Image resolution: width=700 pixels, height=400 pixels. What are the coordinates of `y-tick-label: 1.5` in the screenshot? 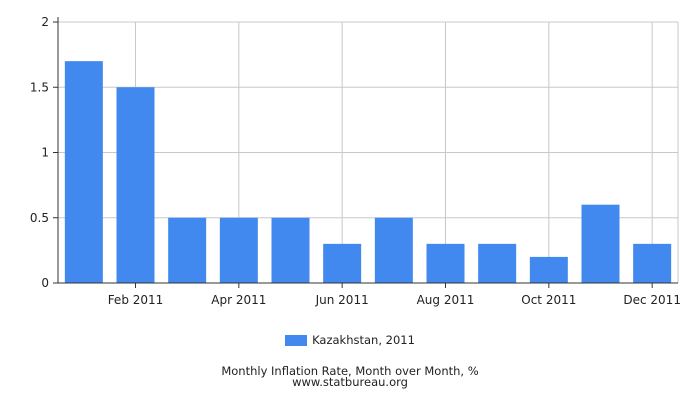 It's located at (39, 87).